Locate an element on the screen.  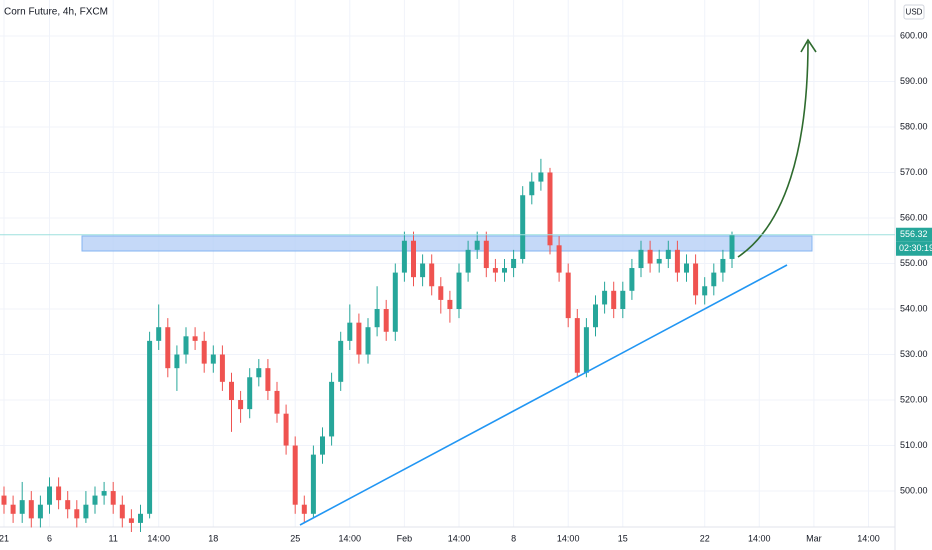
countdown-box is located at coordinates (914, 248).